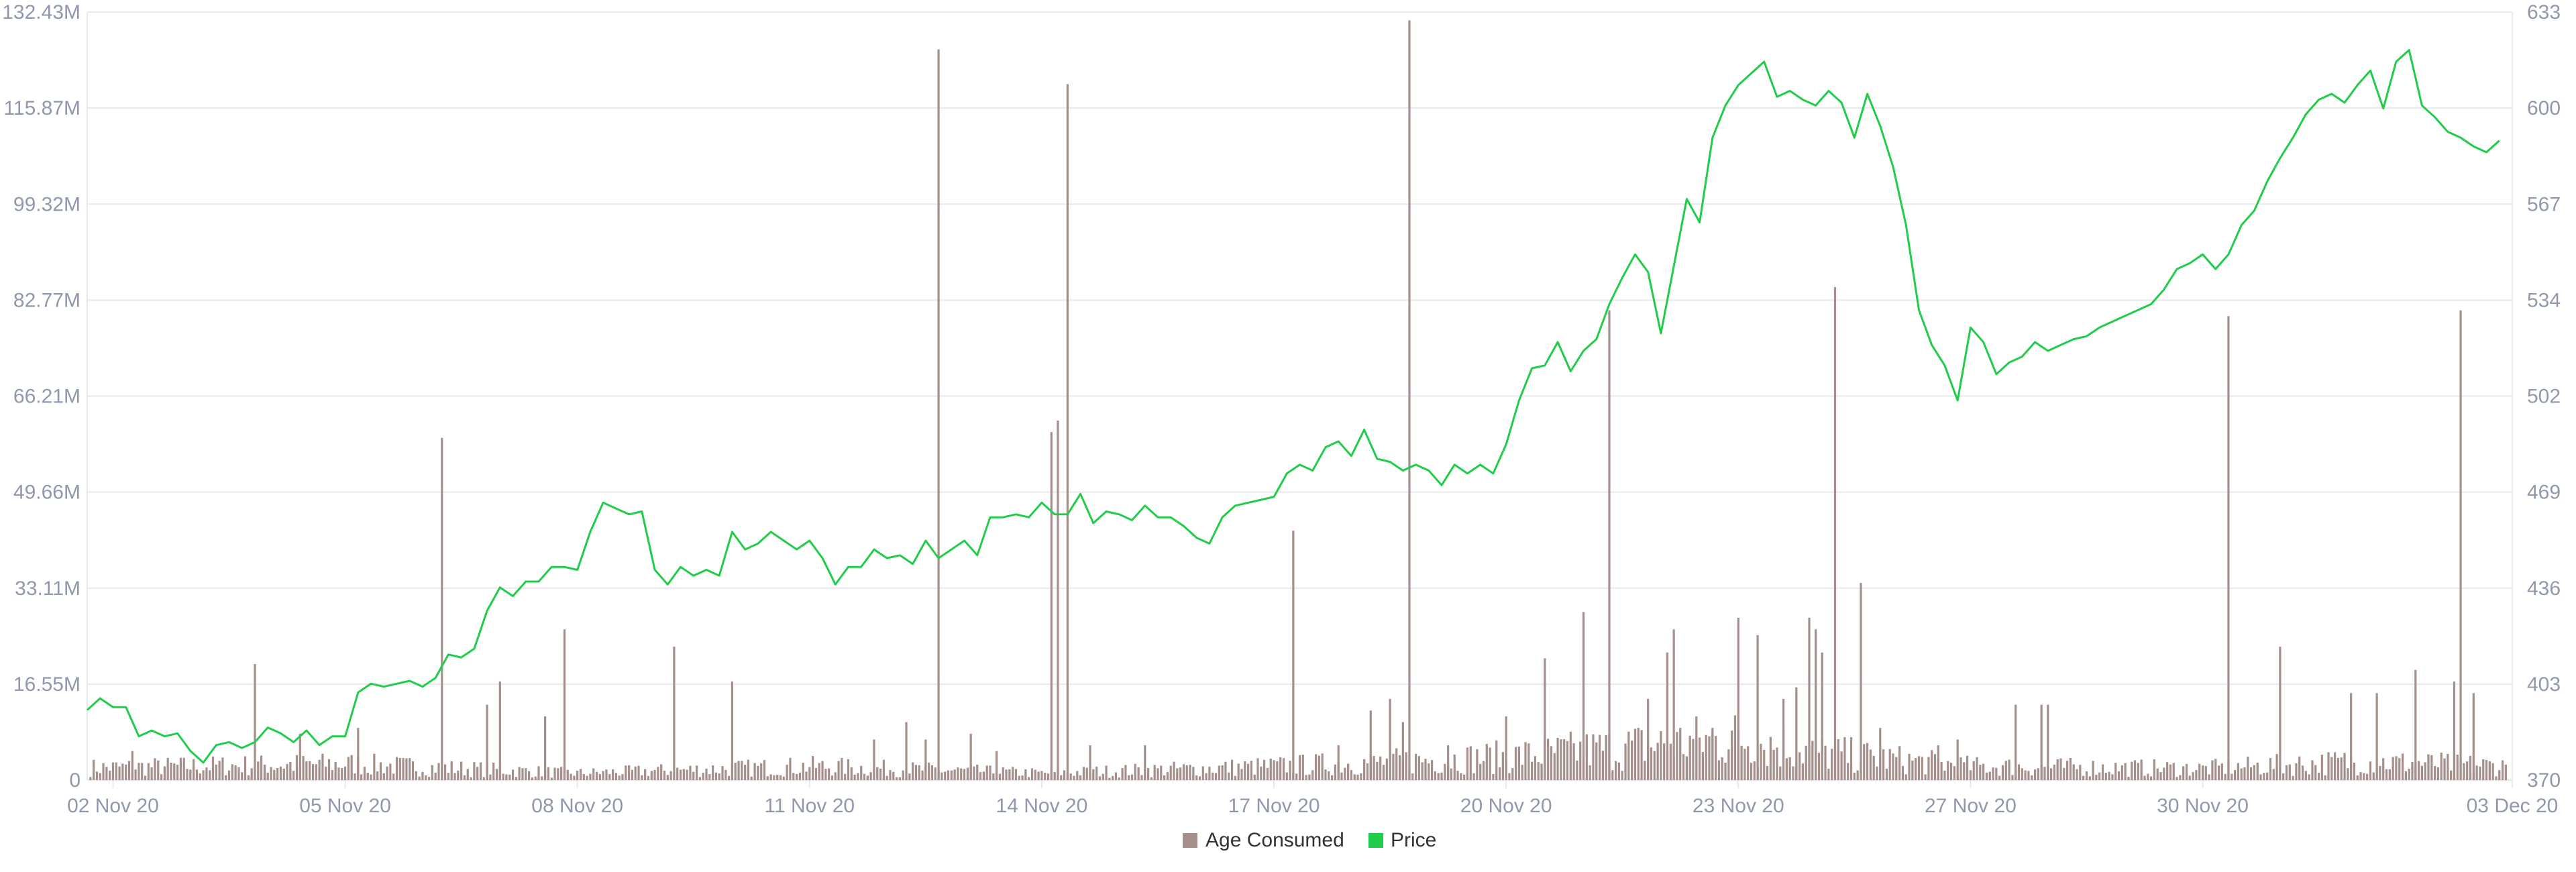 This screenshot has height=872, width=2576. What do you see at coordinates (2544, 781) in the screenshot?
I see `y-right-tick-label: 370` at bounding box center [2544, 781].